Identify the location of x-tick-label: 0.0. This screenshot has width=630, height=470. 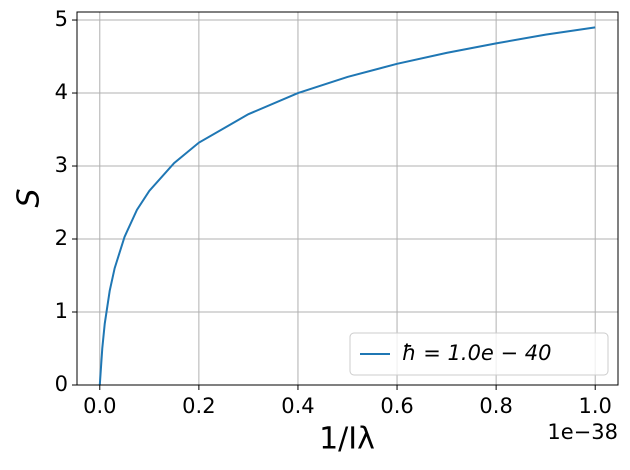
(99, 406).